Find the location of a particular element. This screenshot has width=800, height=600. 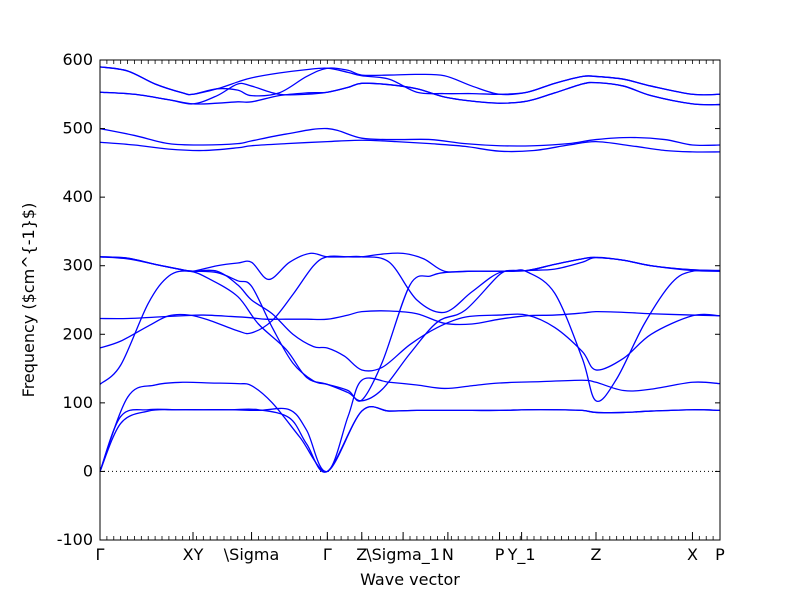

x-tick-label: N is located at coordinates (448, 554).